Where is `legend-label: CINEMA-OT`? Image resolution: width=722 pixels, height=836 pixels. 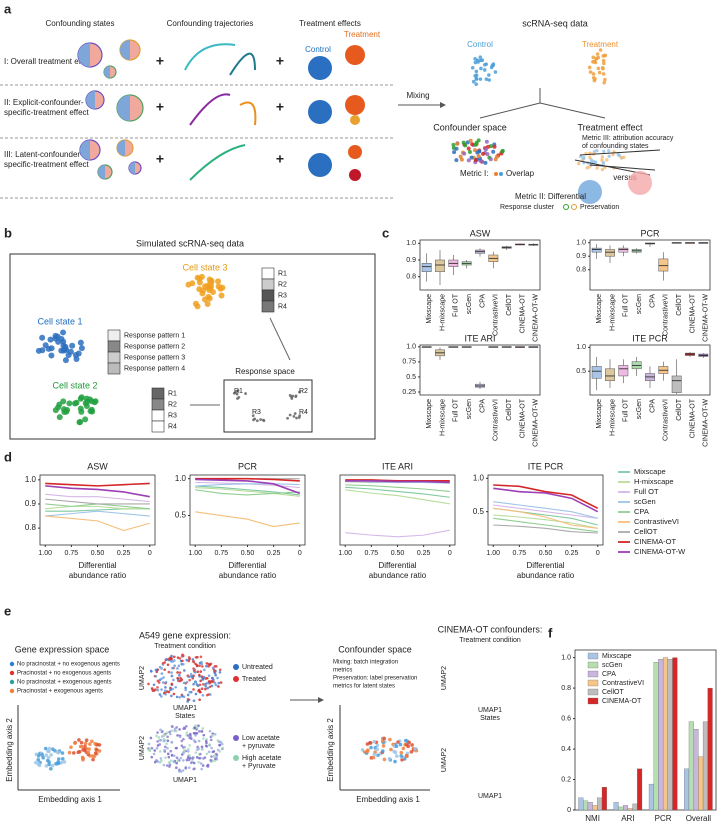 legend-label: CINEMA-OT is located at coordinates (655, 541).